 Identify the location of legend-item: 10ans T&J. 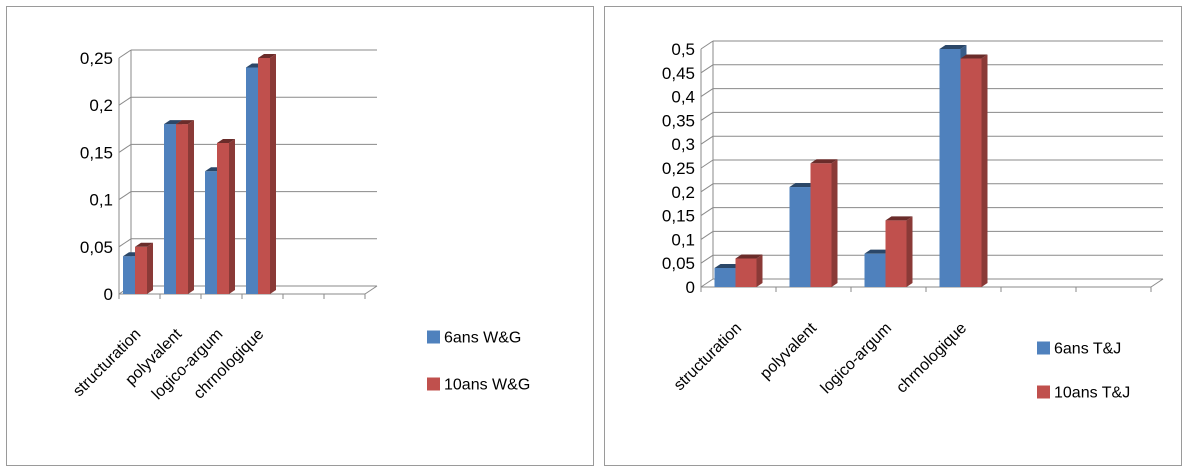
(1083, 393).